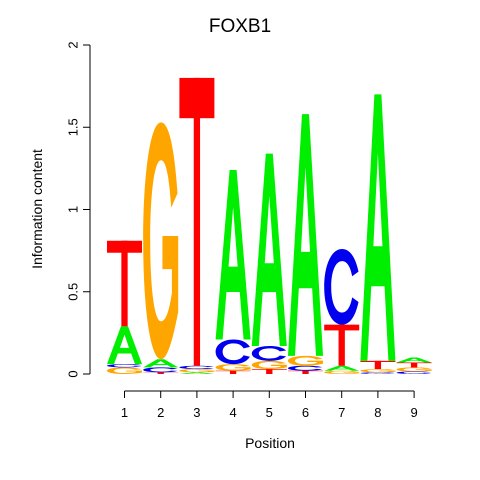  What do you see at coordinates (269, 412) in the screenshot?
I see `x-tick-label: 5` at bounding box center [269, 412].